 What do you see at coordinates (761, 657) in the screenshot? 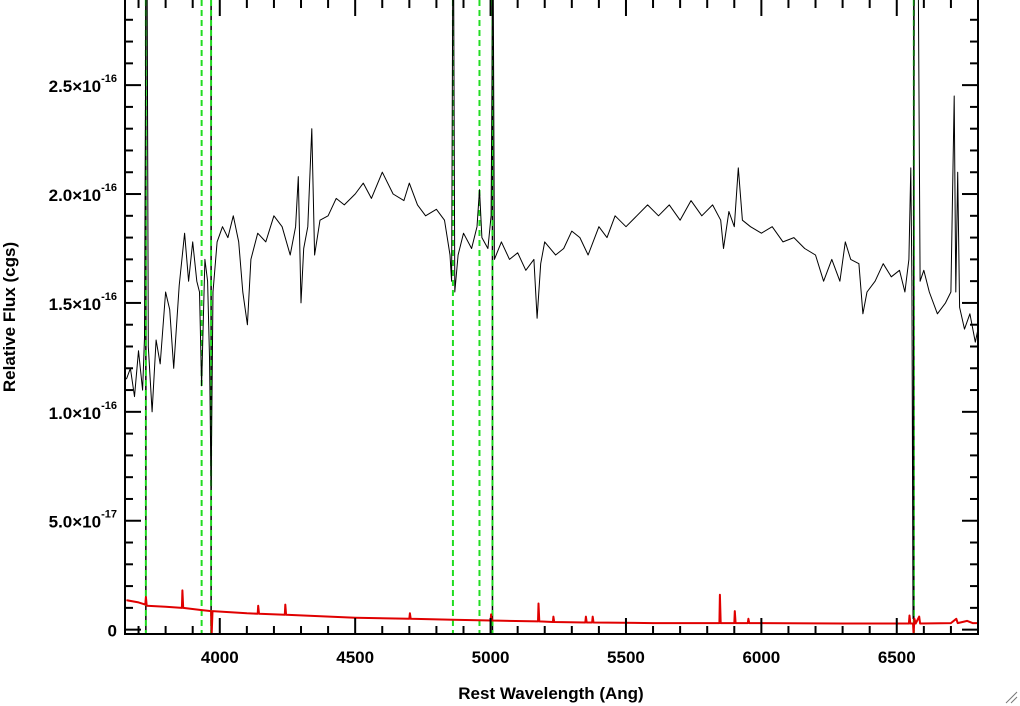
I see `x-tick-label: 6000` at bounding box center [761, 657].